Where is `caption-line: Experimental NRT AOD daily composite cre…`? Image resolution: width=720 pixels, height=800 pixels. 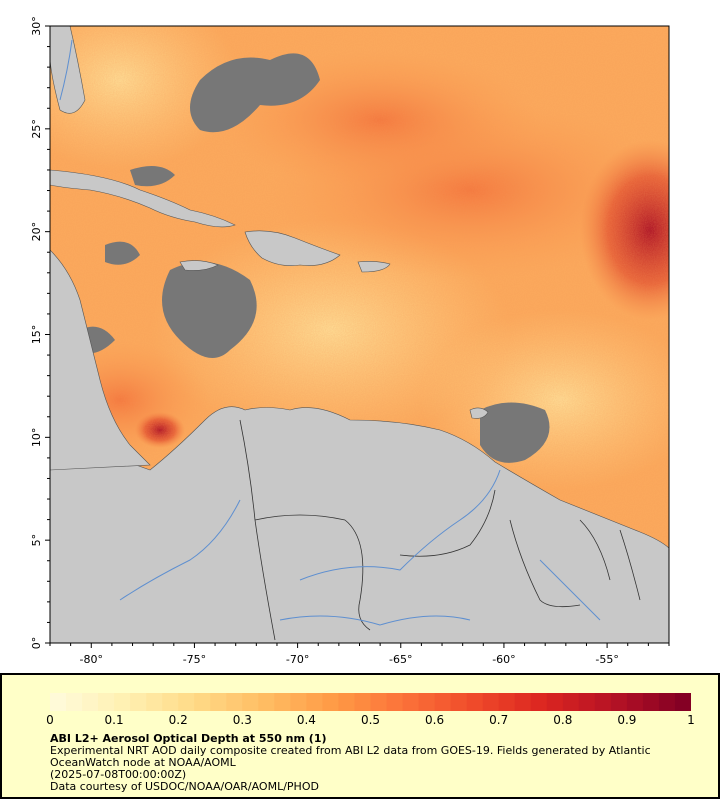 caption-line: Experimental NRT AOD daily composite cre… is located at coordinates (350, 750).